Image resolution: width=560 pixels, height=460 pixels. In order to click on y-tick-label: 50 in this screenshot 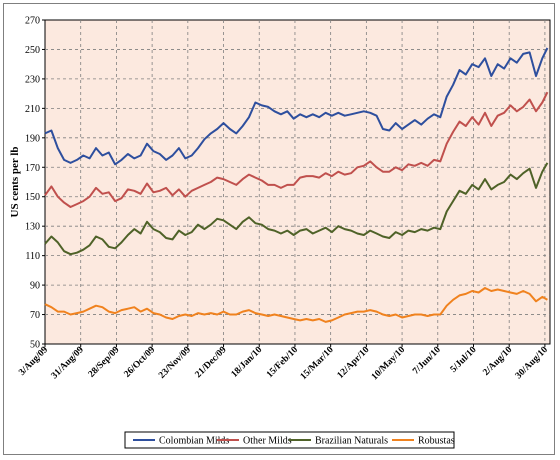, I will do `click(35, 345)`.